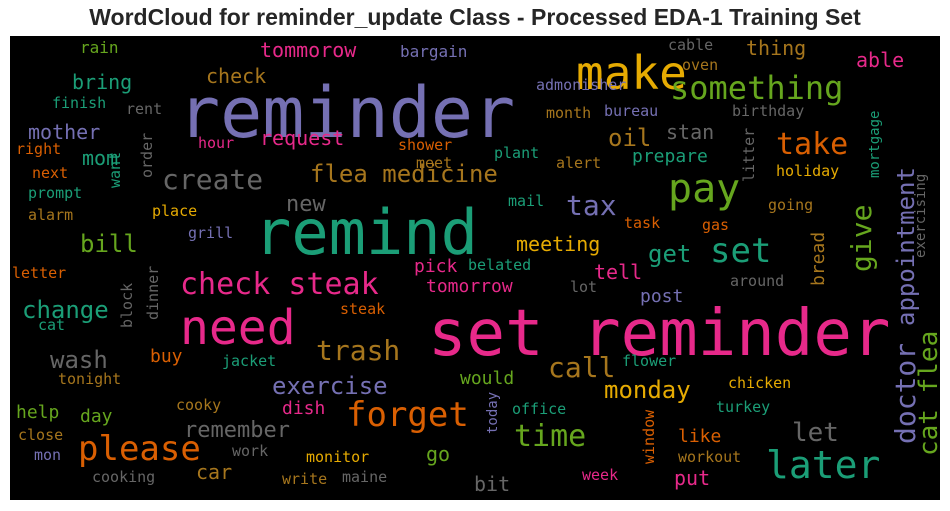 This screenshot has height=511, width=950. What do you see at coordinates (692, 478) in the screenshot?
I see `word-put: put` at bounding box center [692, 478].